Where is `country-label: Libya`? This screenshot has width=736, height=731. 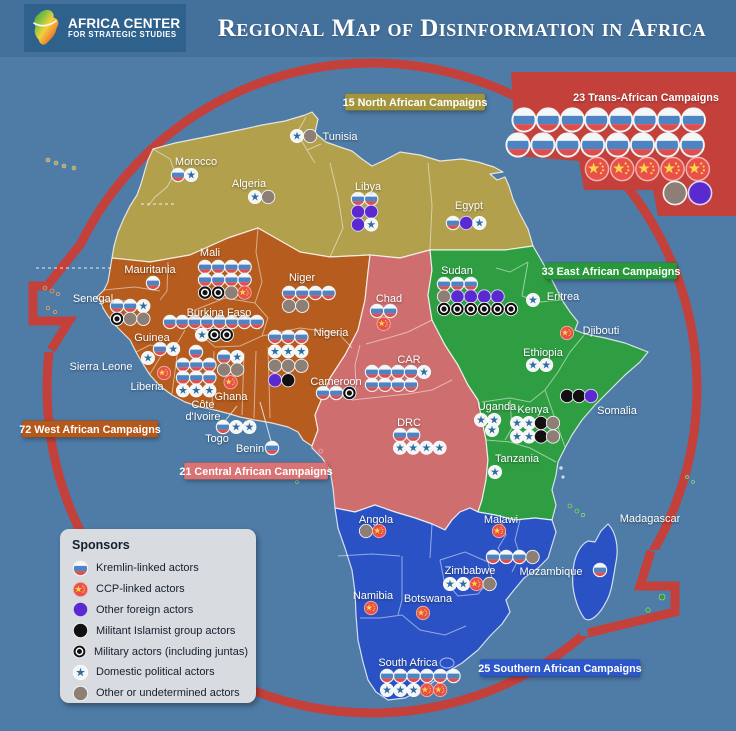 country-label: Libya is located at coordinates (368, 187).